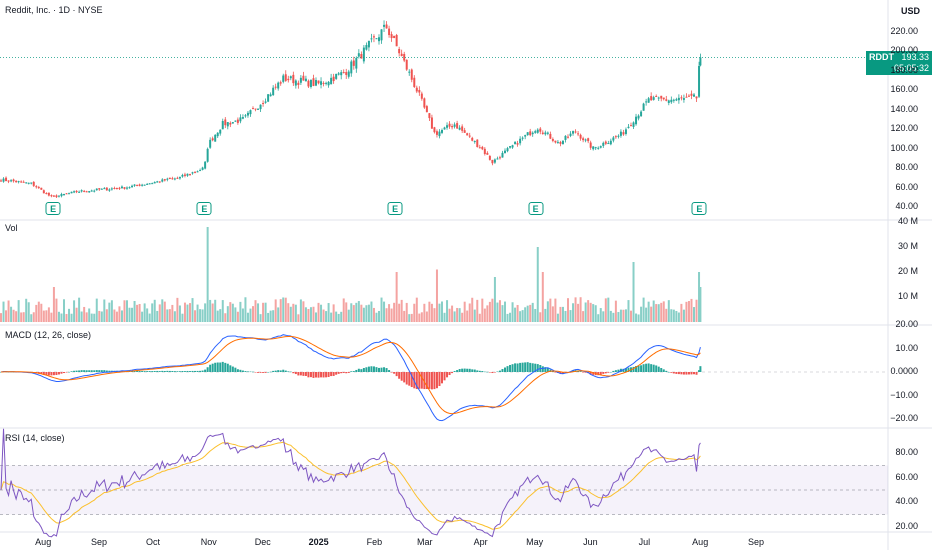  Describe the element at coordinates (11, 228) in the screenshot. I see `volume-pane-label: Vol` at that location.